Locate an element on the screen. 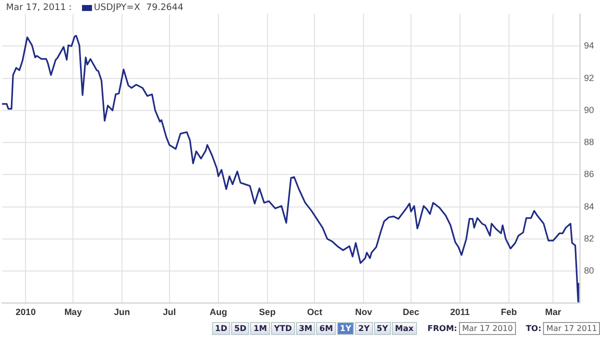 The width and height of the screenshot is (600, 340). text: 1M is located at coordinates (260, 328).